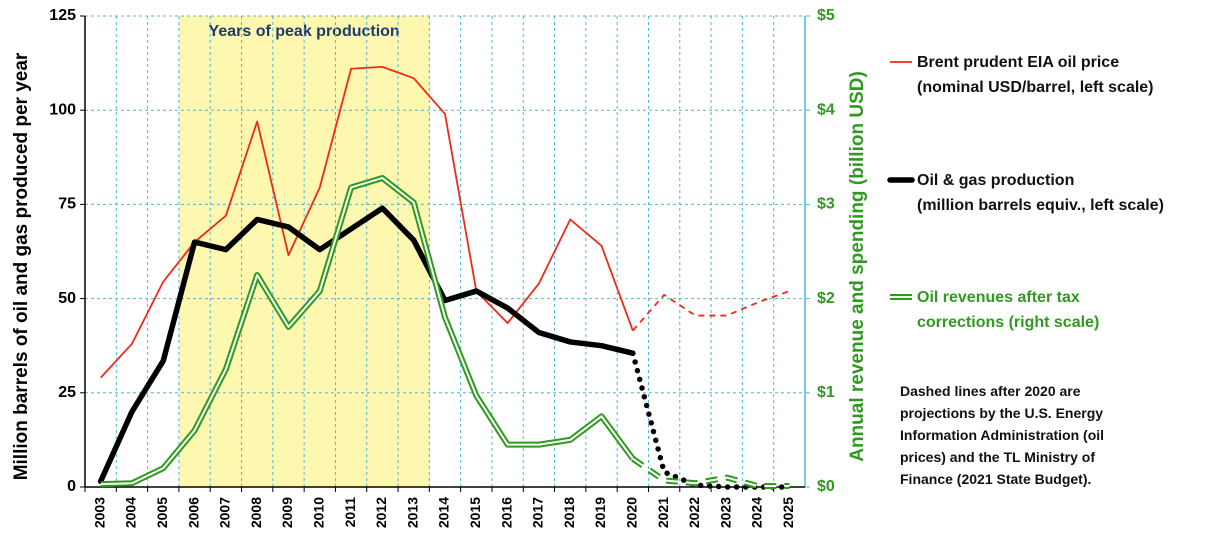 The height and width of the screenshot is (542, 1210). What do you see at coordinates (826, 298) in the screenshot?
I see `y2-tick-label: $2` at bounding box center [826, 298].